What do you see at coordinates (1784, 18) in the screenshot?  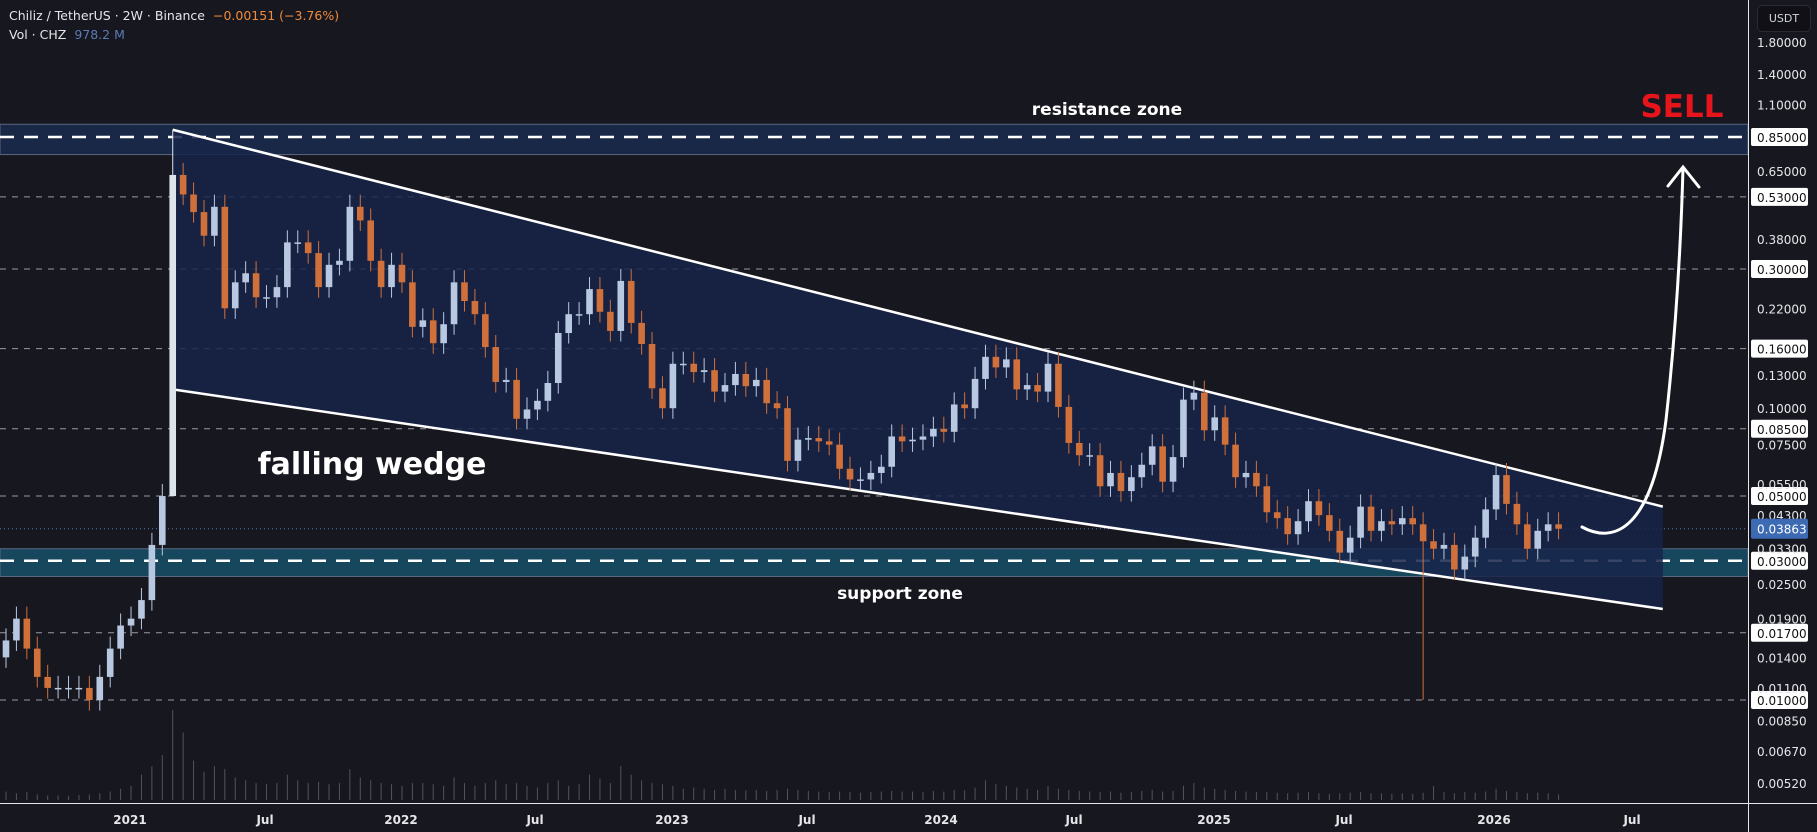 I see `currency-button: USDT` at bounding box center [1784, 18].